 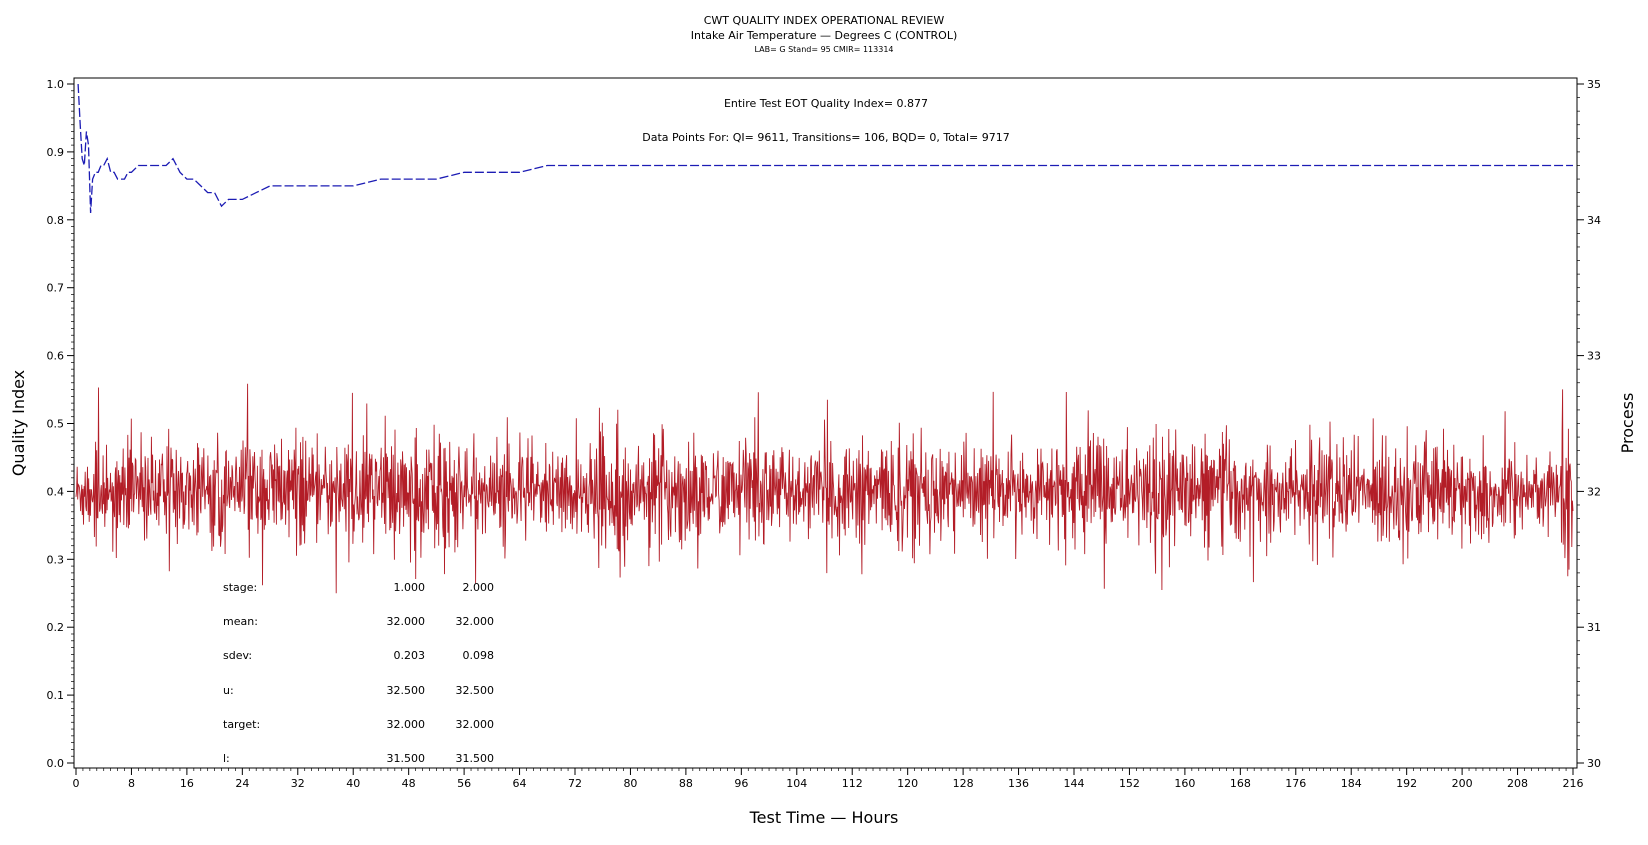 What do you see at coordinates (824, 817) in the screenshot?
I see `x-axis-label: Test Time — Hours` at bounding box center [824, 817].